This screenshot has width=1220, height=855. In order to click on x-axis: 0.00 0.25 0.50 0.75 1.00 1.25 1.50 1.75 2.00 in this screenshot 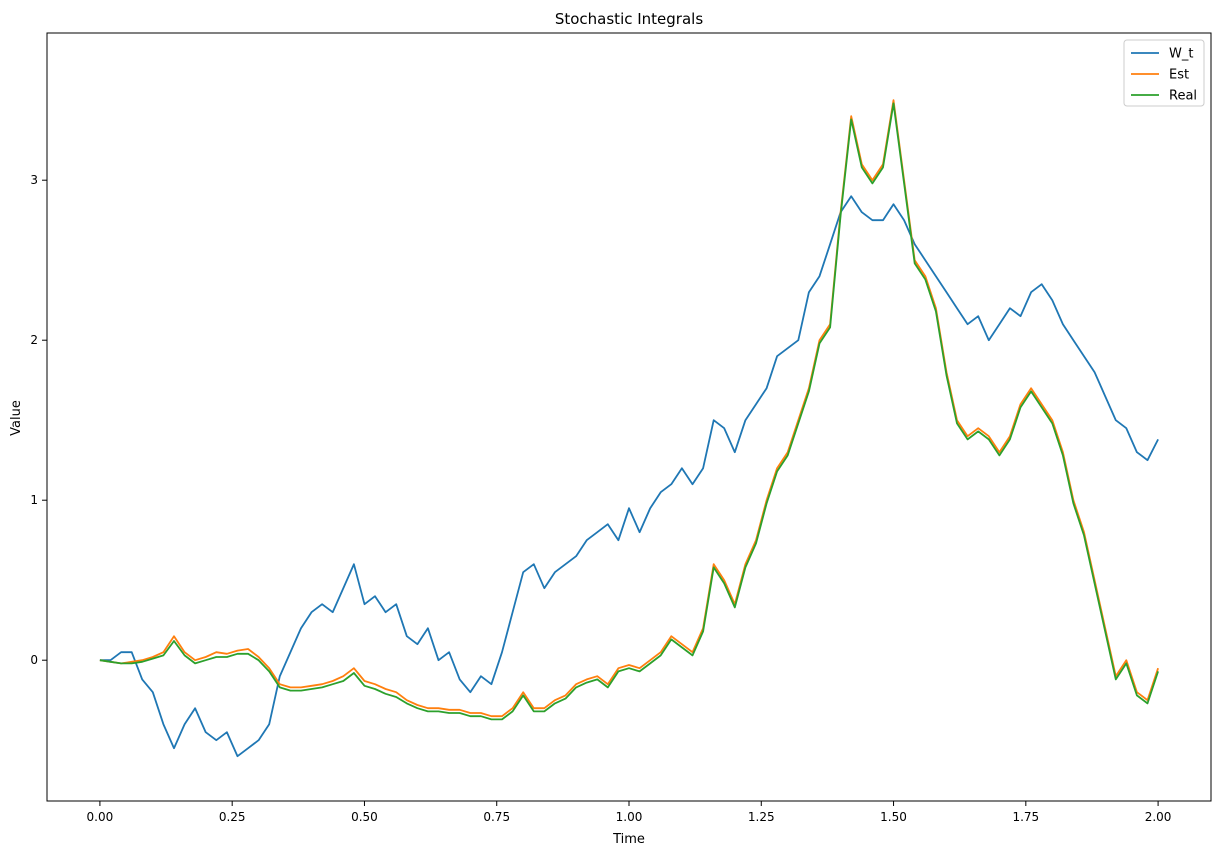, I will do `click(629, 812)`.